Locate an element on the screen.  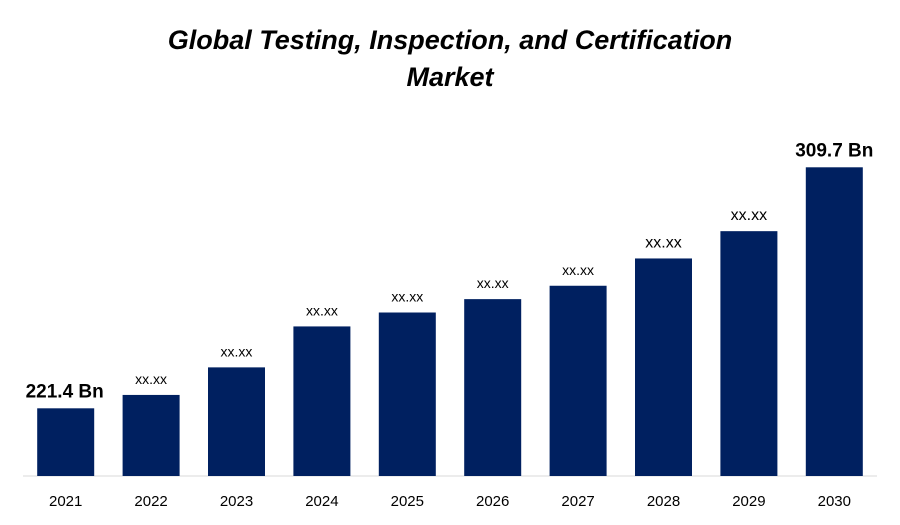
data-label-2024: xx.xx is located at coordinates (322, 310).